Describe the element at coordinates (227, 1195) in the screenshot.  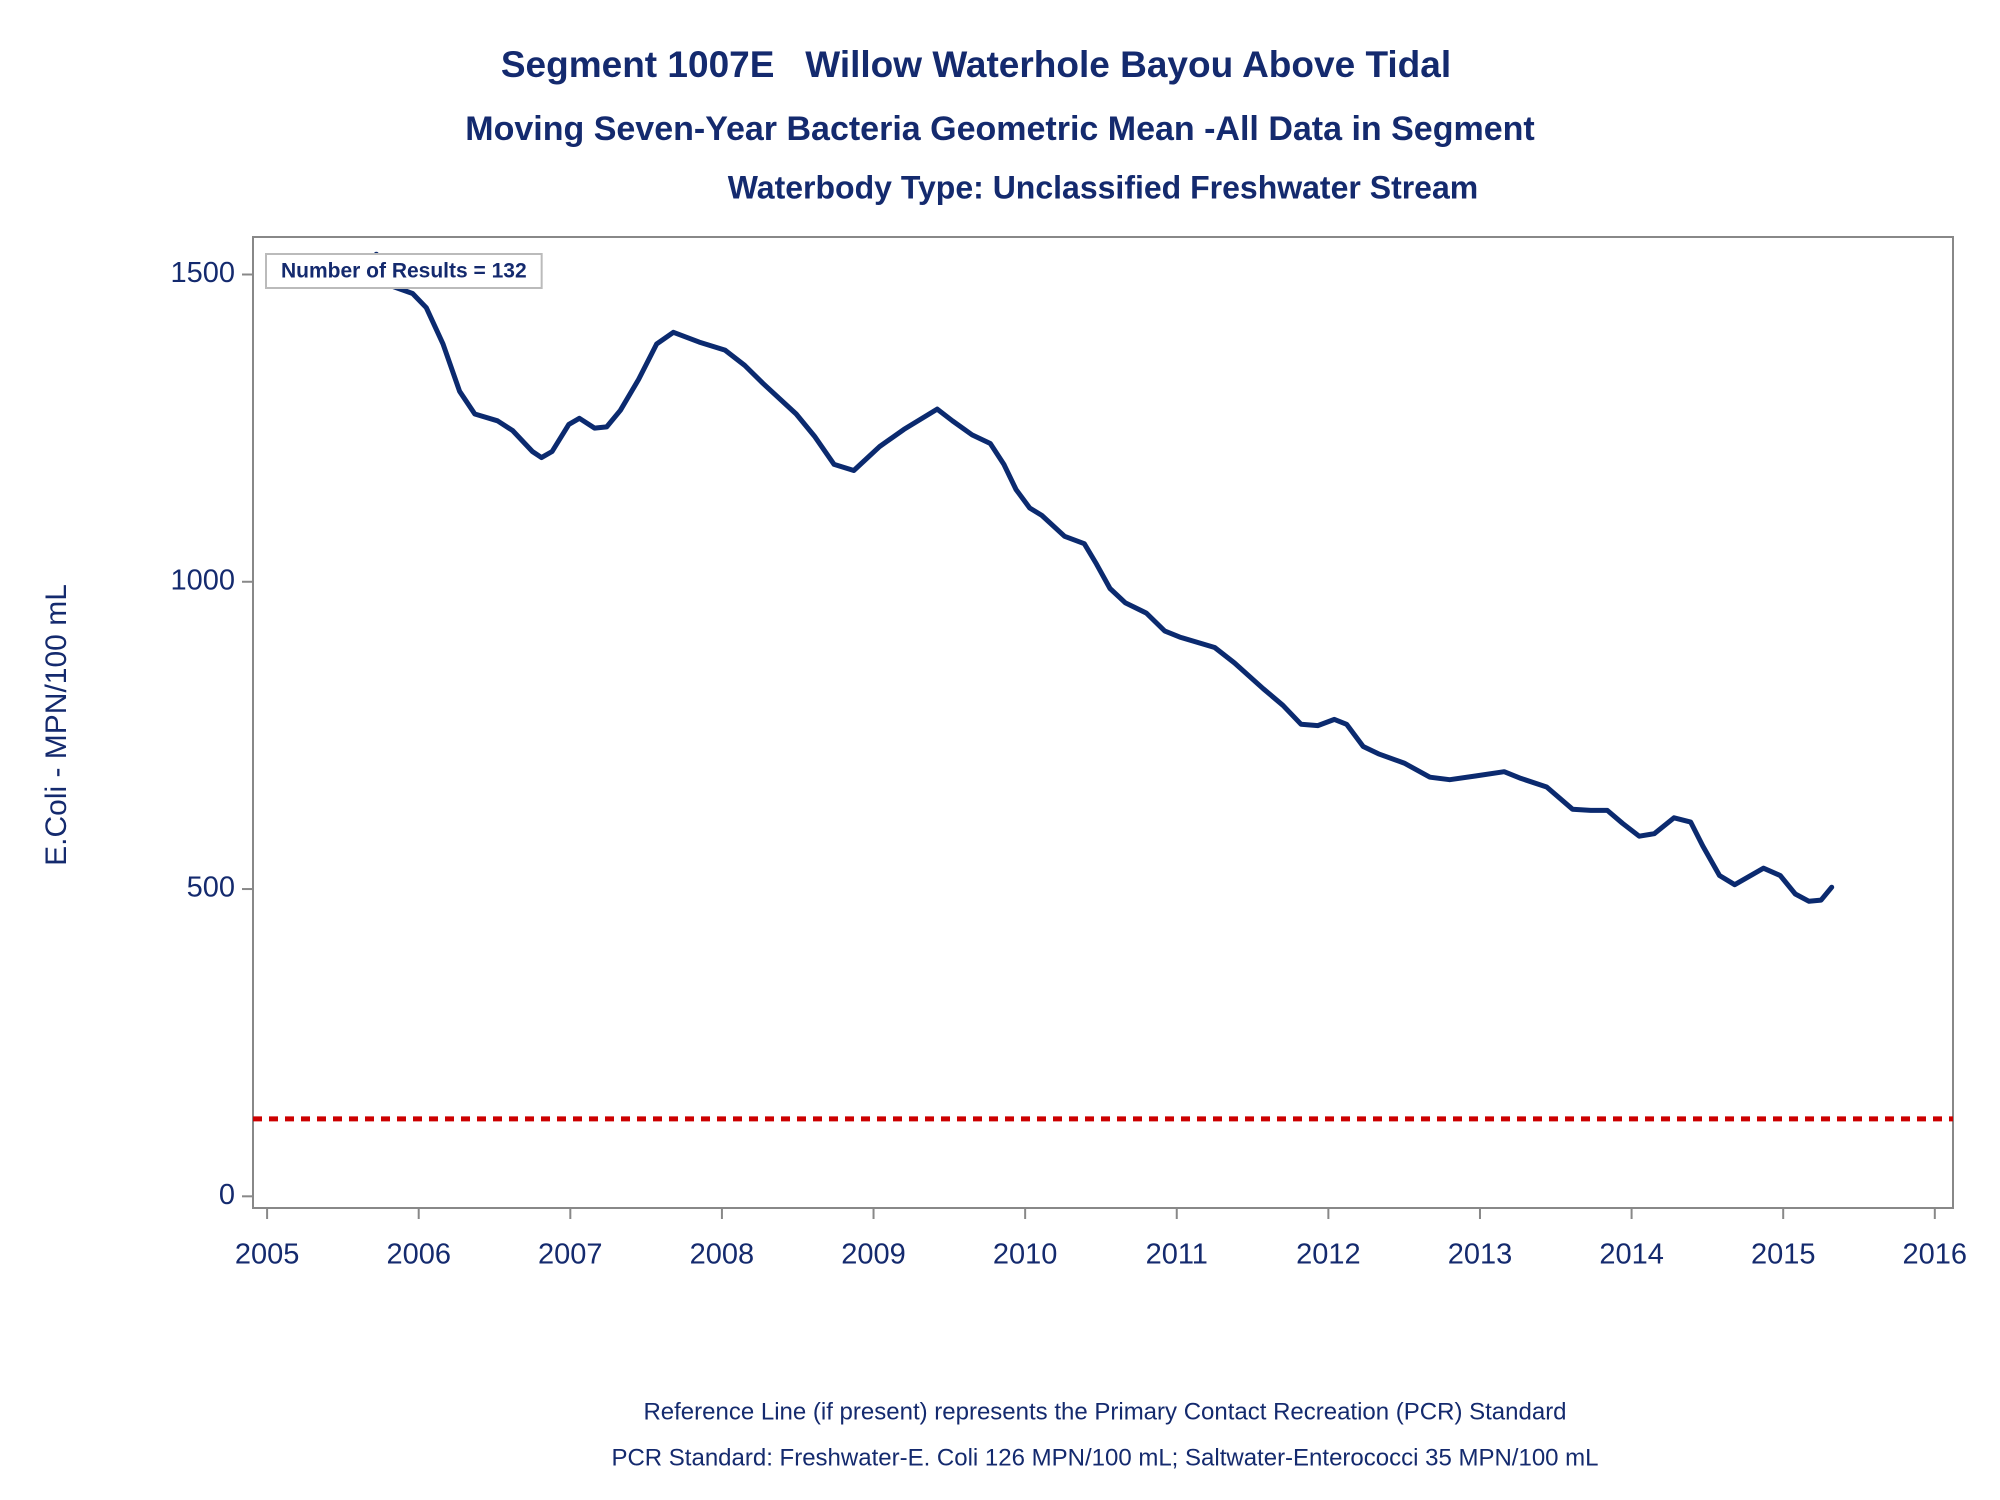
I see `y-tick-label: 0` at that location.